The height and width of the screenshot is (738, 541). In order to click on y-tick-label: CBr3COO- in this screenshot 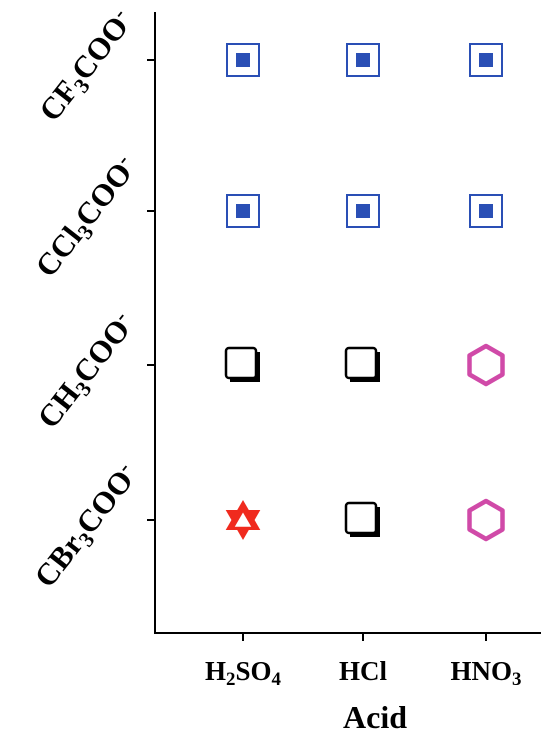, I will do `click(86, 526)`.